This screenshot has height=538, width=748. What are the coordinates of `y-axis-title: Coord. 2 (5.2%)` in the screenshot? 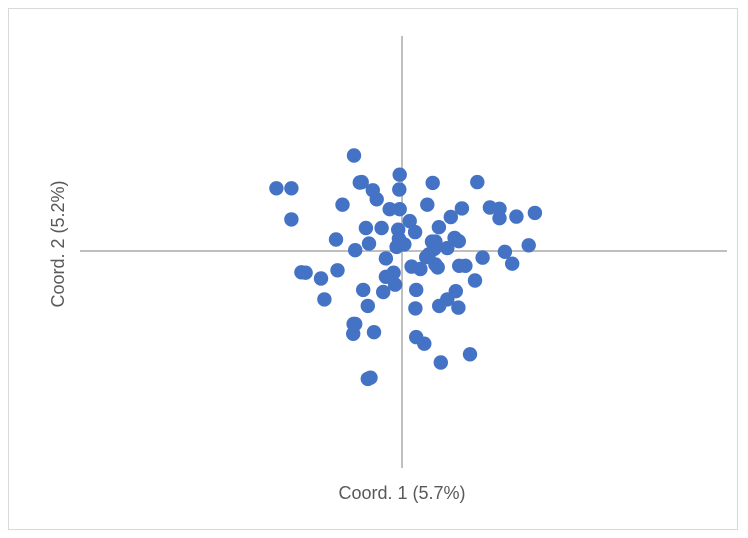 It's located at (58, 243).